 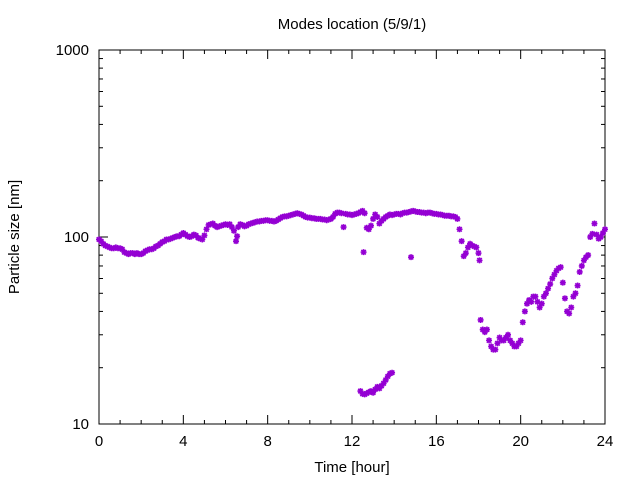 I want to click on x-tick-label: 0, so click(x=99, y=441).